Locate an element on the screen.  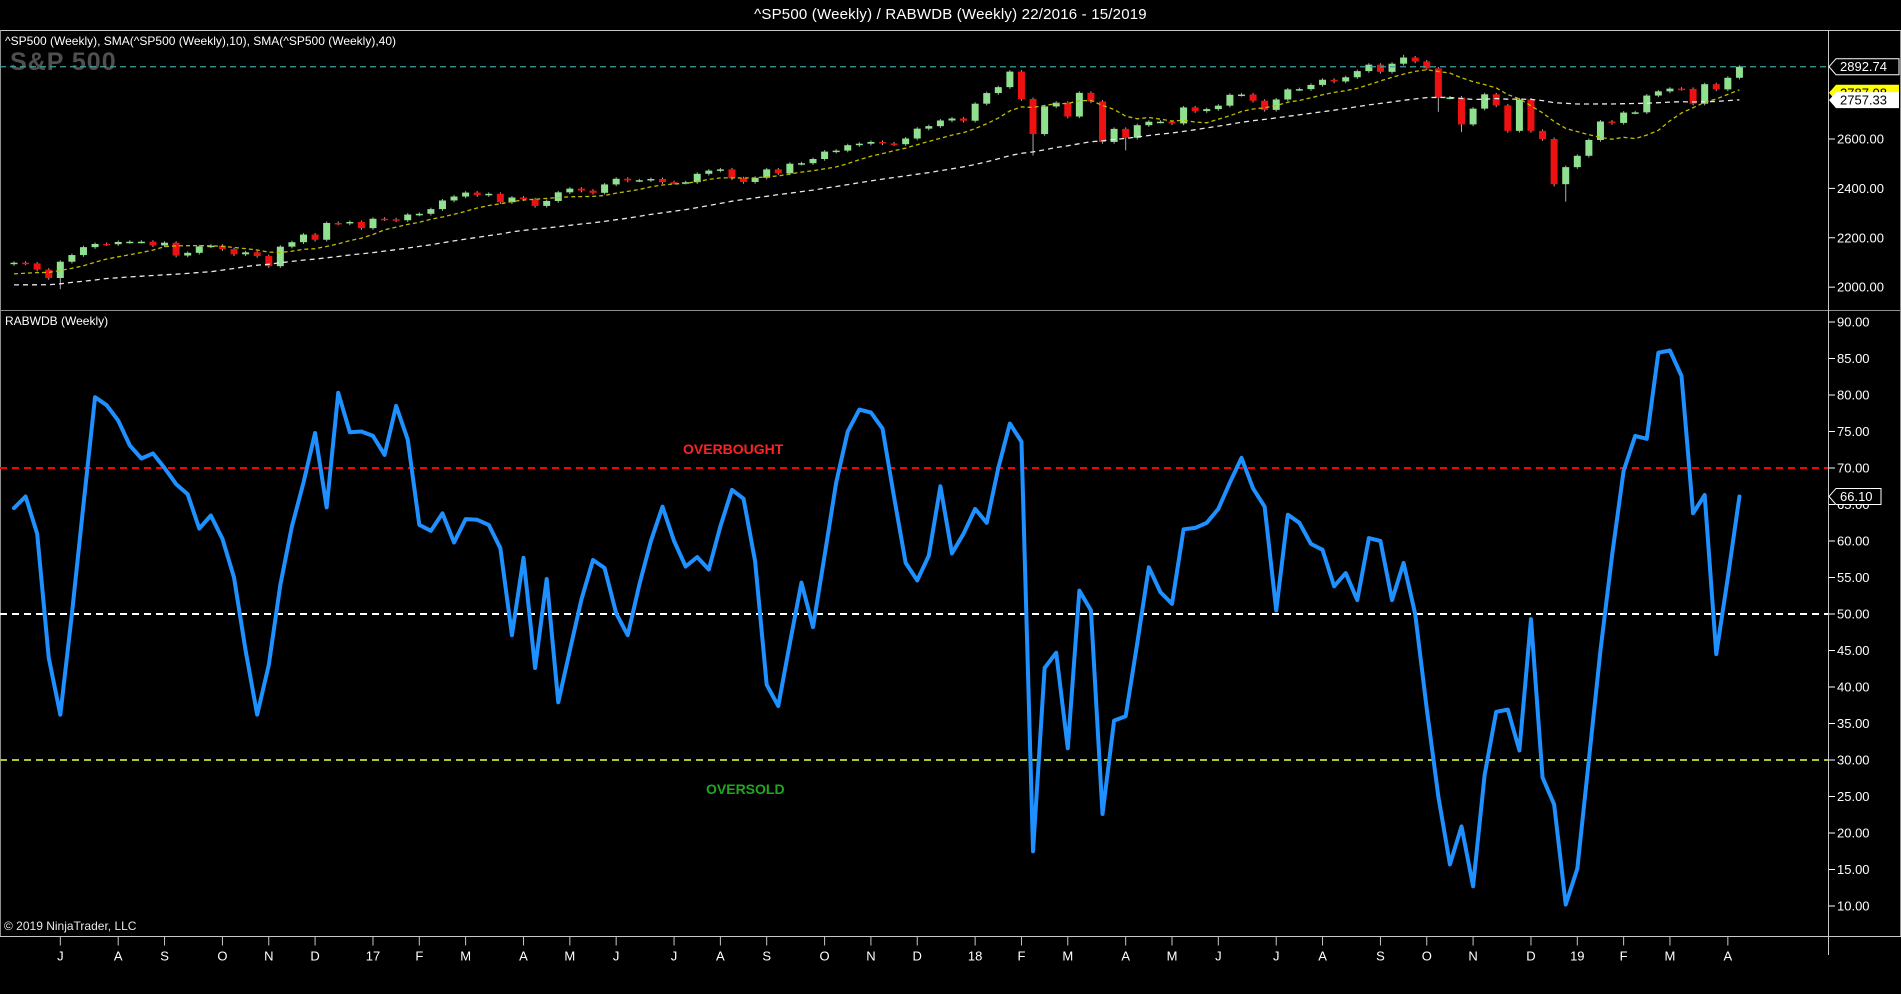
indicator-tick-label: 10.00 is located at coordinates (1853, 906).